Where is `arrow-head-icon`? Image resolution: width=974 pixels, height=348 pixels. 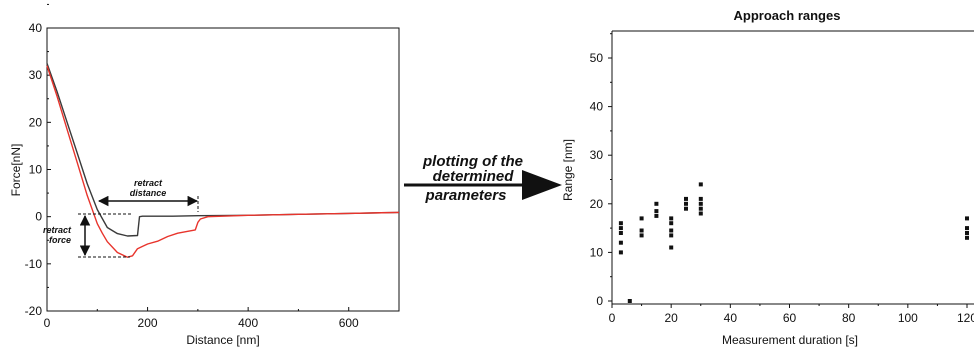
arrow-head-icon is located at coordinates (542, 185).